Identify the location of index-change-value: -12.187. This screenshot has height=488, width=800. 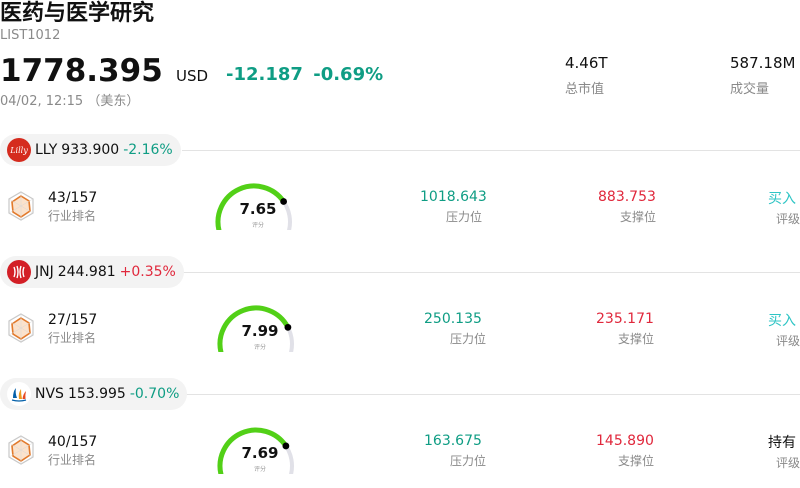
(264, 74).